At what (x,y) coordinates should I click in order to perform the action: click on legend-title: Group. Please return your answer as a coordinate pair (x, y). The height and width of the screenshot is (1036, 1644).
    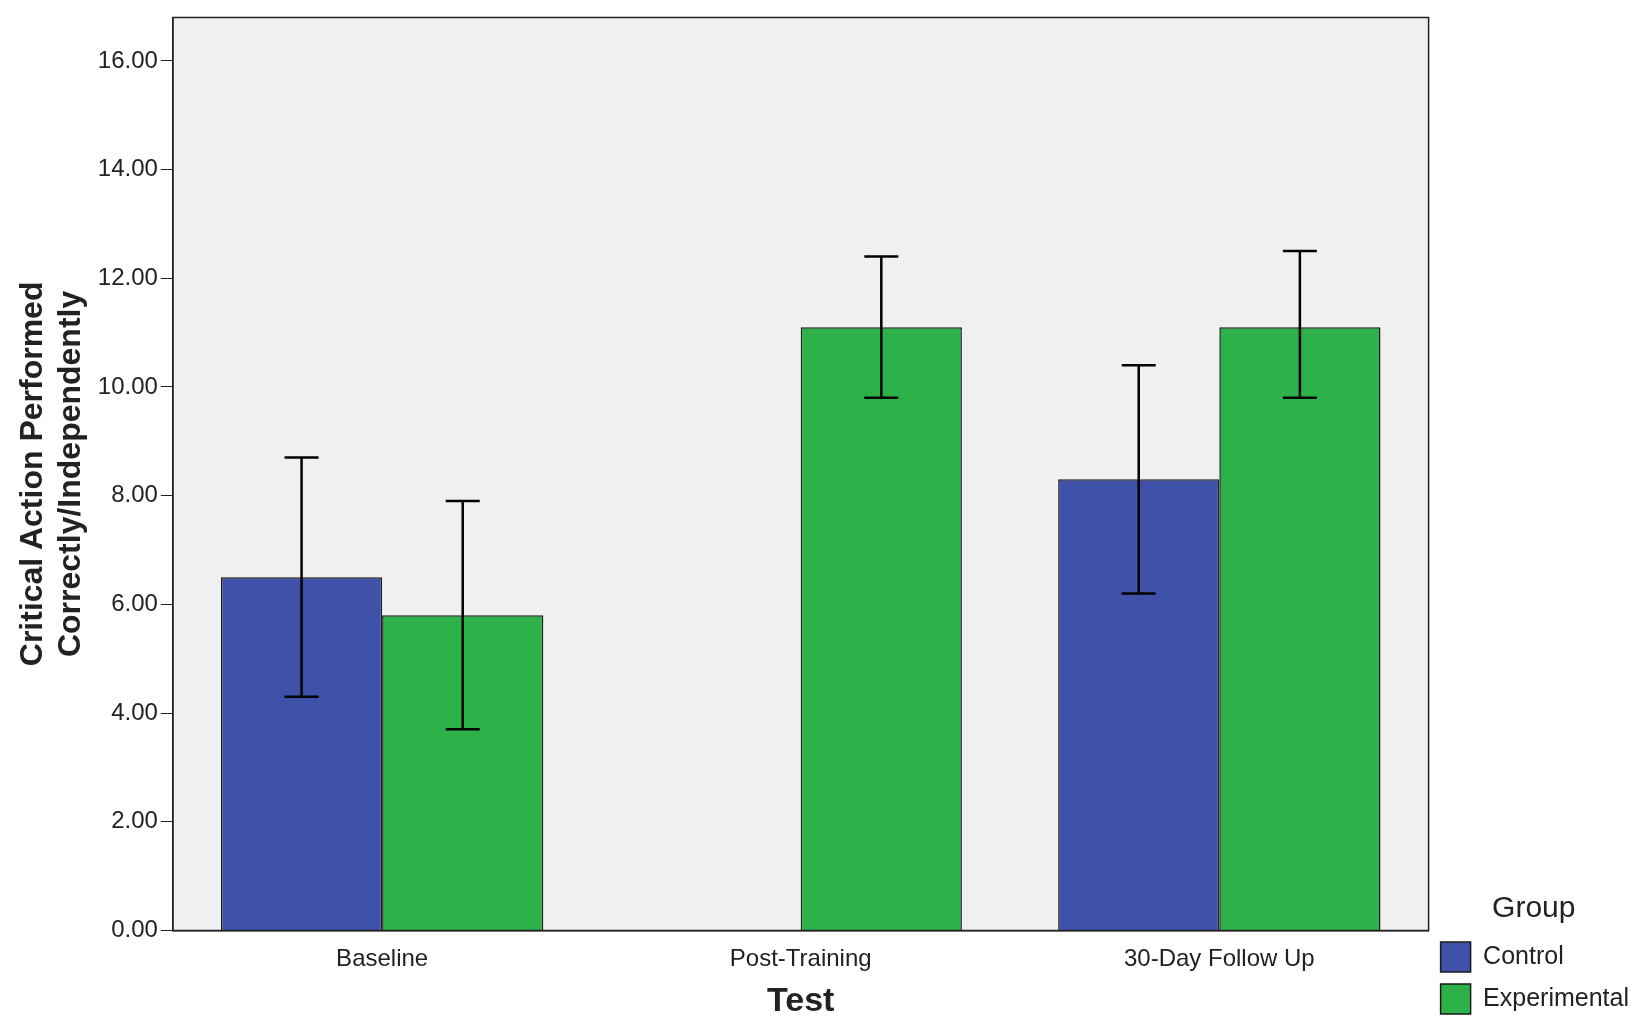
    Looking at the image, I should click on (1534, 907).